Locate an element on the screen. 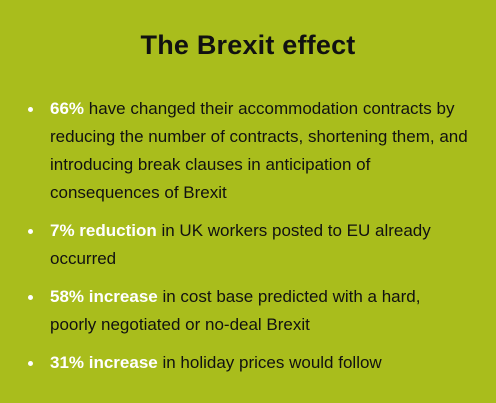 Image resolution: width=496 pixels, height=403 pixels. fact-highlight: 58% increase is located at coordinates (104, 296).